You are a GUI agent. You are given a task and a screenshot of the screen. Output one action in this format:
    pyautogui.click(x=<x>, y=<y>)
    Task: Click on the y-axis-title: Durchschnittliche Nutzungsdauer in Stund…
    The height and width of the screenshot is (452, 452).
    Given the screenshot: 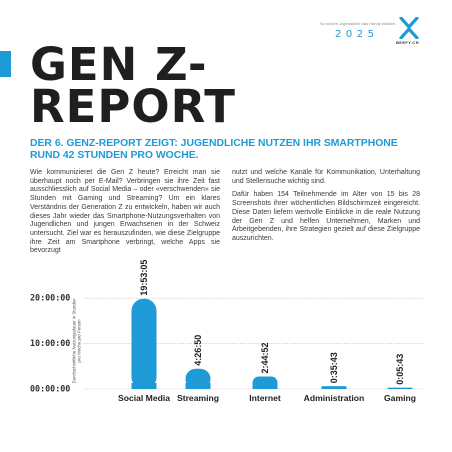 What is the action you would take?
    pyautogui.click(x=77, y=340)
    